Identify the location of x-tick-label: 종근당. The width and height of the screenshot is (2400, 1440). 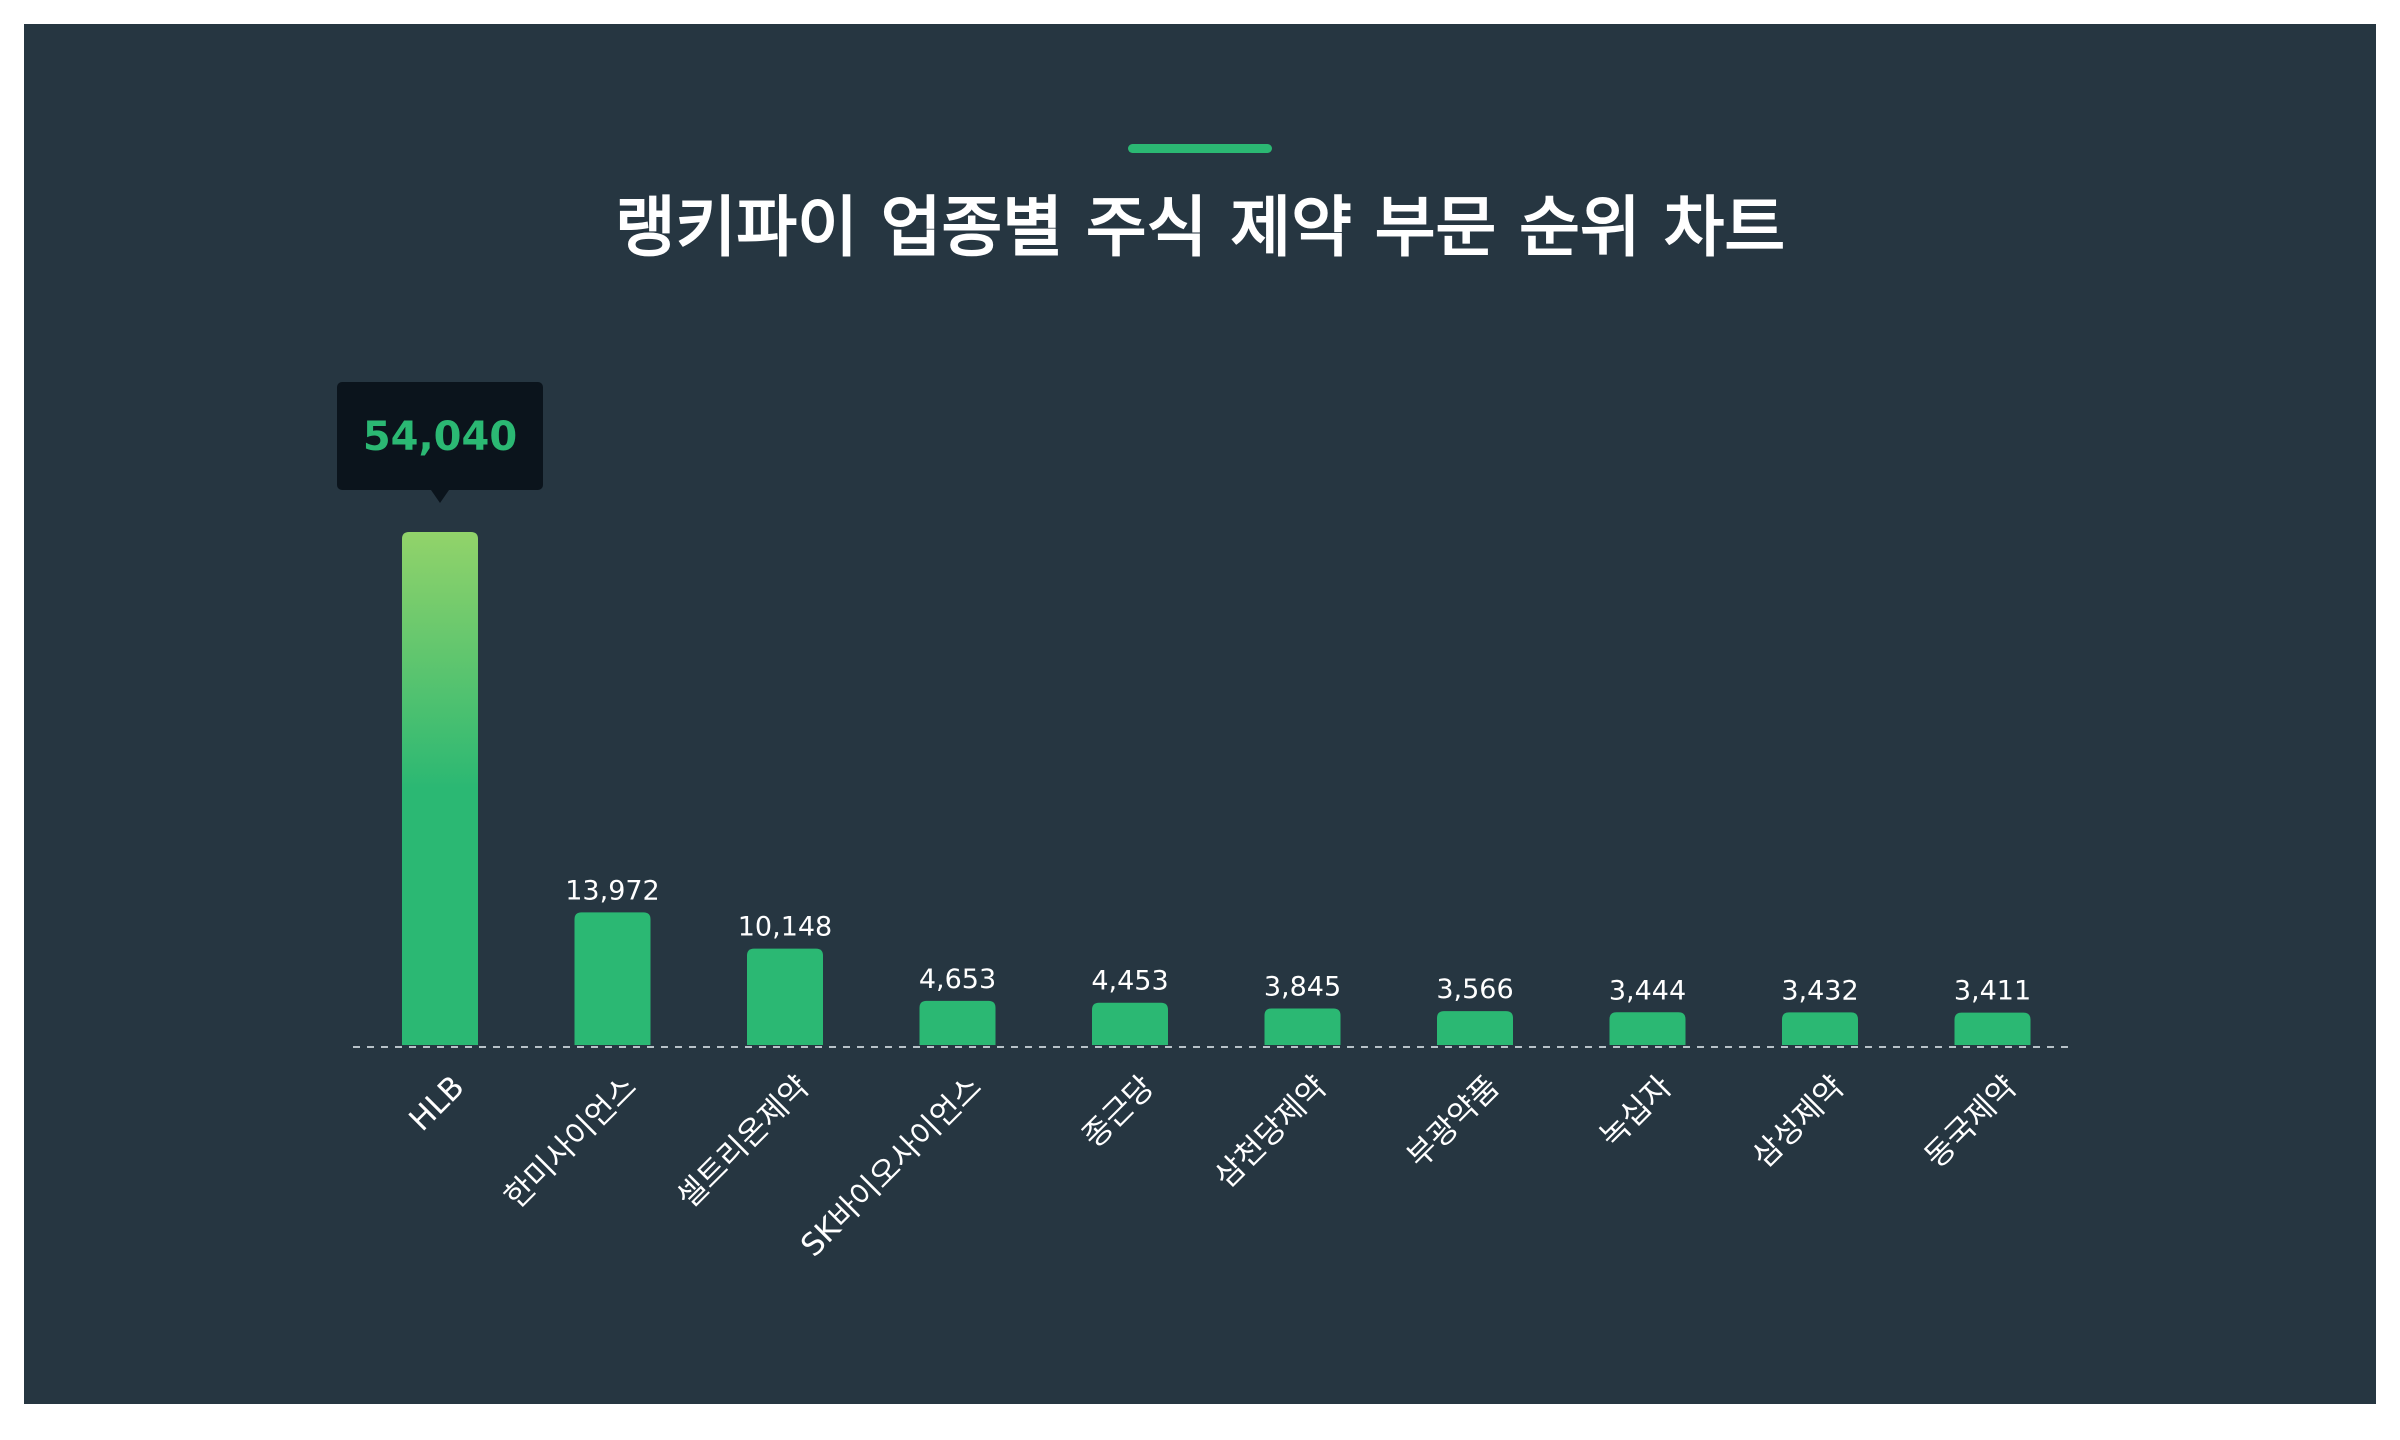
(1119, 1112).